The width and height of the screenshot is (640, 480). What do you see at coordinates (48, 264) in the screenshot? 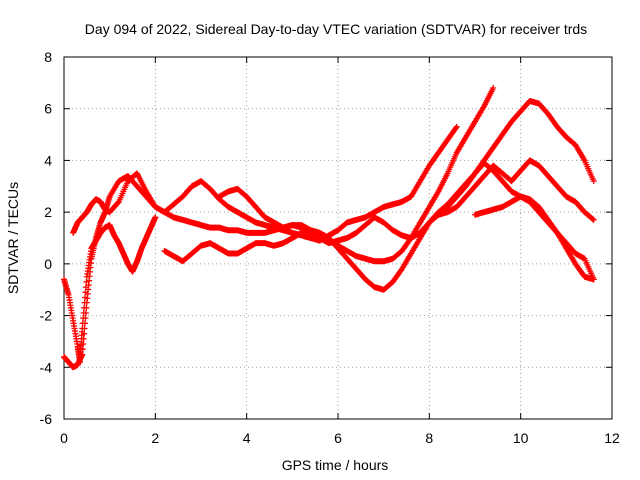
I see `y-tick-label: 0` at bounding box center [48, 264].